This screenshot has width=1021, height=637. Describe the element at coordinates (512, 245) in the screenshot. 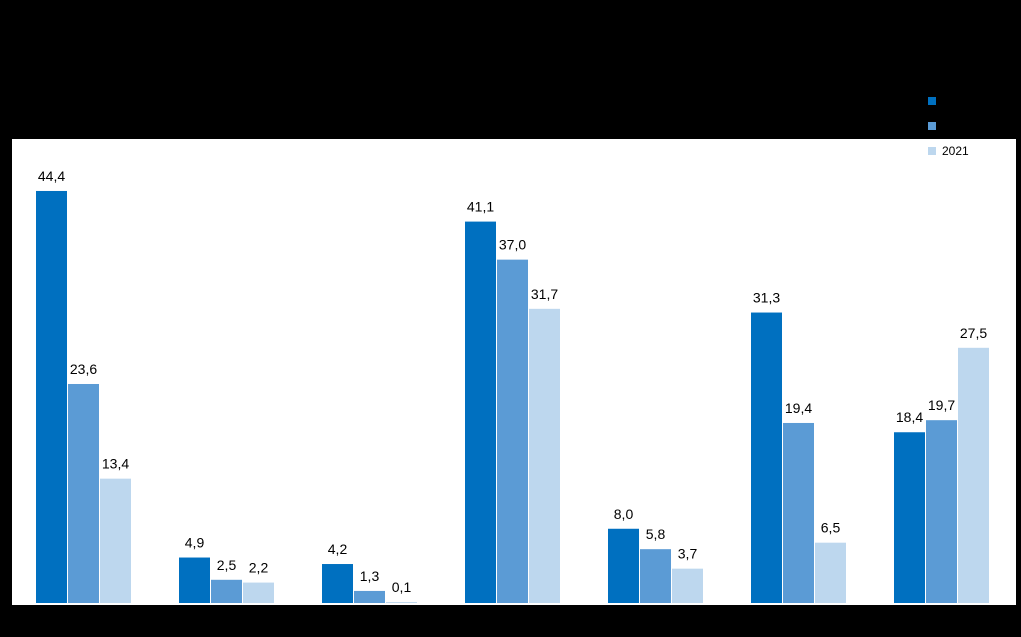

I see `data-label-series-2-cat-4: 37,0` at that location.